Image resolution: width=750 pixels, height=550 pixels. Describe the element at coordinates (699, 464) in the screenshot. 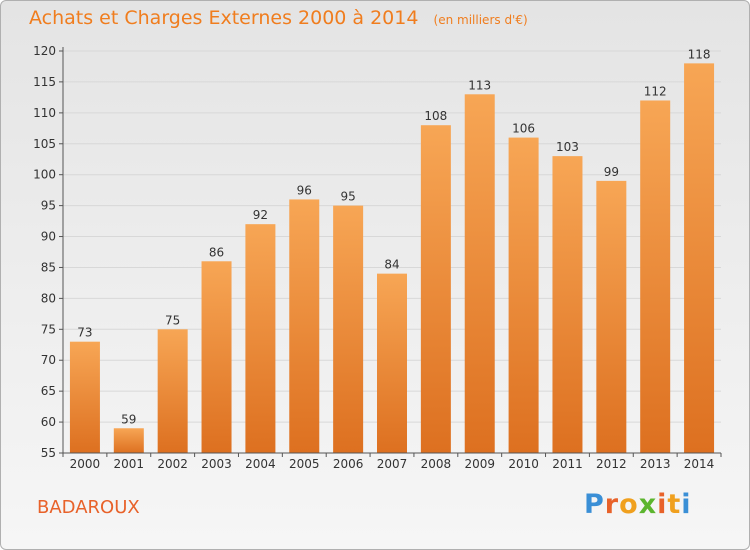

I see `x-tick-label-2014: 2014` at that location.